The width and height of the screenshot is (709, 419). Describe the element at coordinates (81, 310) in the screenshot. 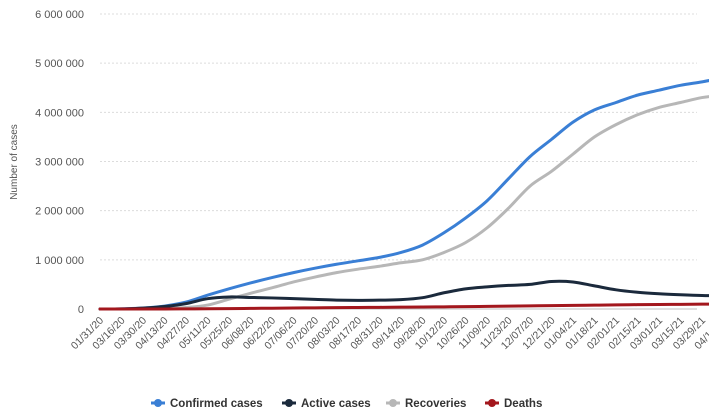

I see `y-tick-label: 0` at that location.